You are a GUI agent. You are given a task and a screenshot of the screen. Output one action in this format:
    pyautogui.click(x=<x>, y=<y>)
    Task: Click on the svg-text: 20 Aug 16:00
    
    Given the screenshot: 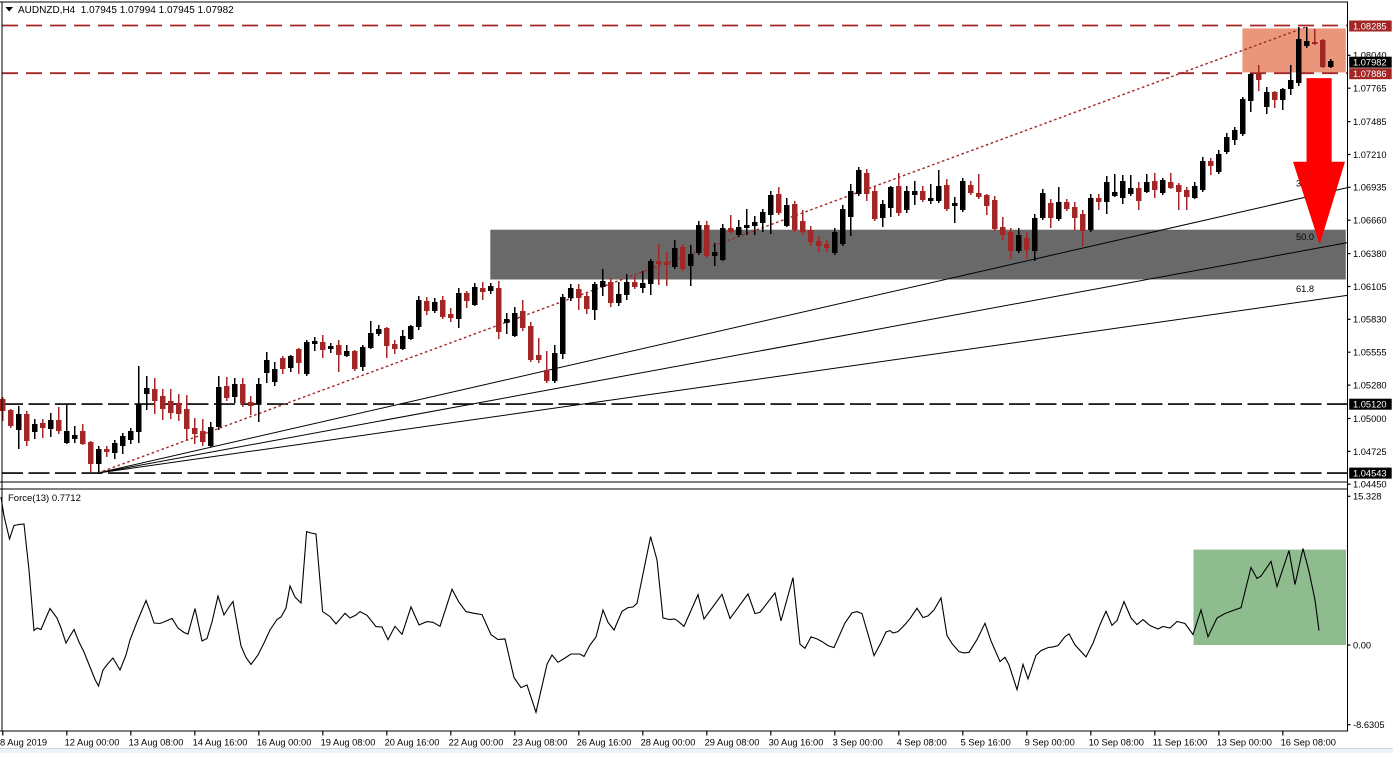 What is the action you would take?
    pyautogui.click(x=412, y=743)
    